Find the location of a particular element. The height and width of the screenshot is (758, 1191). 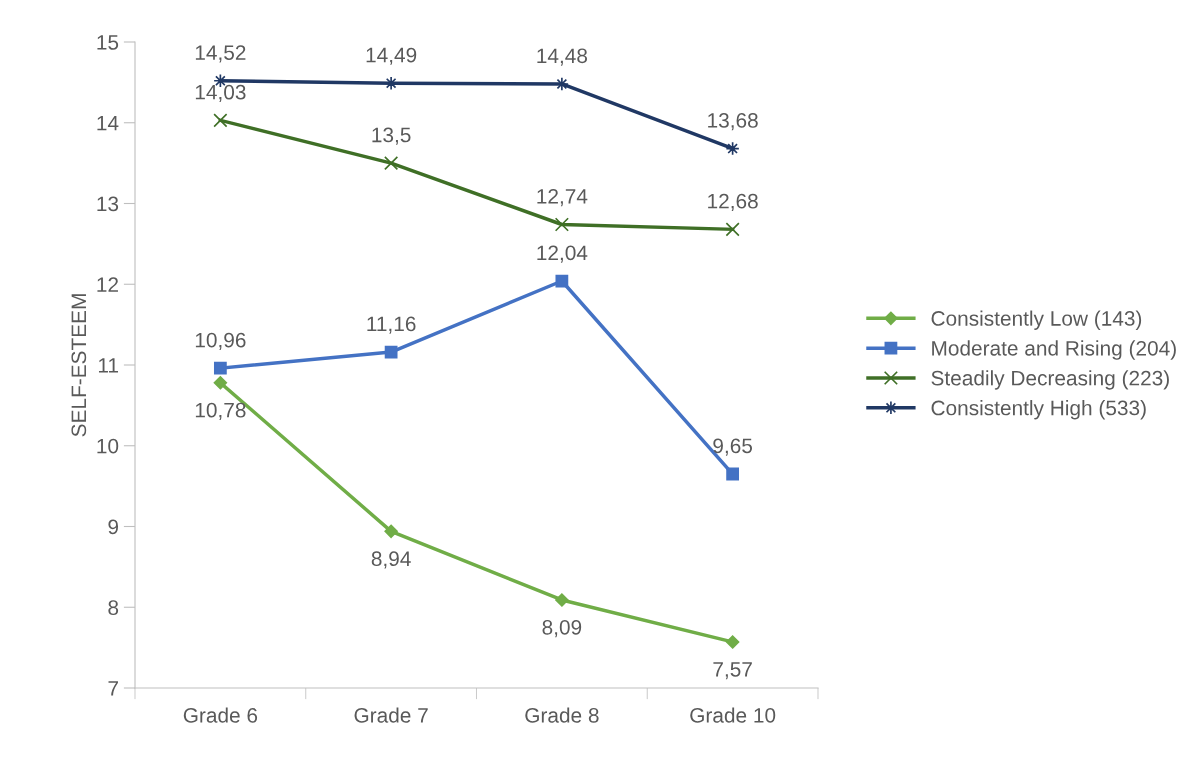

data-label: 10,96 is located at coordinates (220, 341).